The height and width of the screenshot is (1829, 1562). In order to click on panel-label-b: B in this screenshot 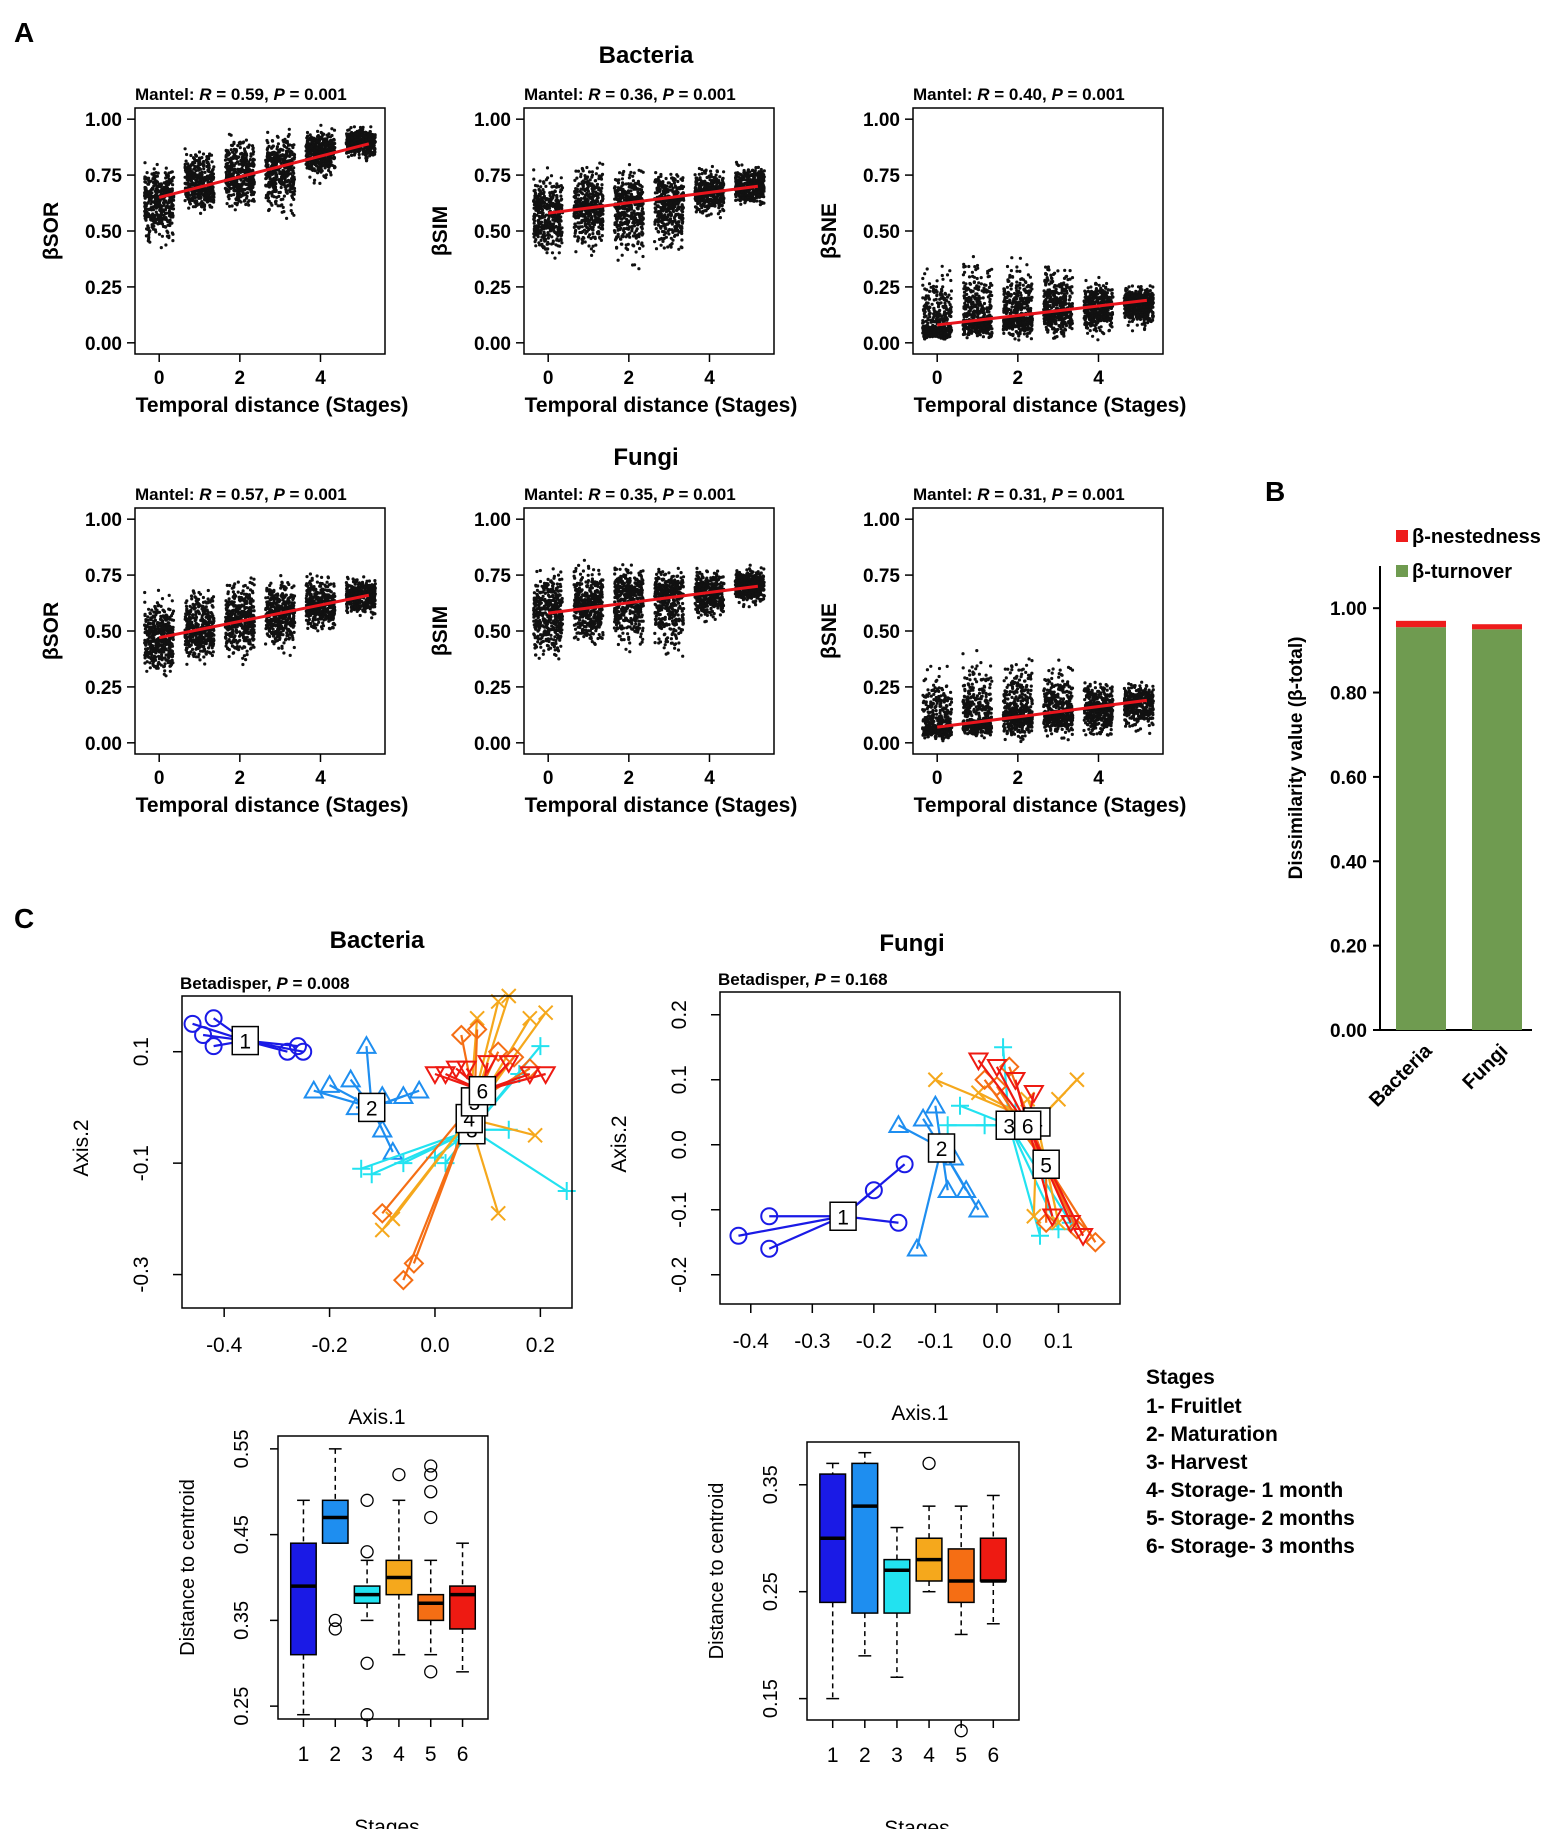, I will do `click(1275, 491)`.